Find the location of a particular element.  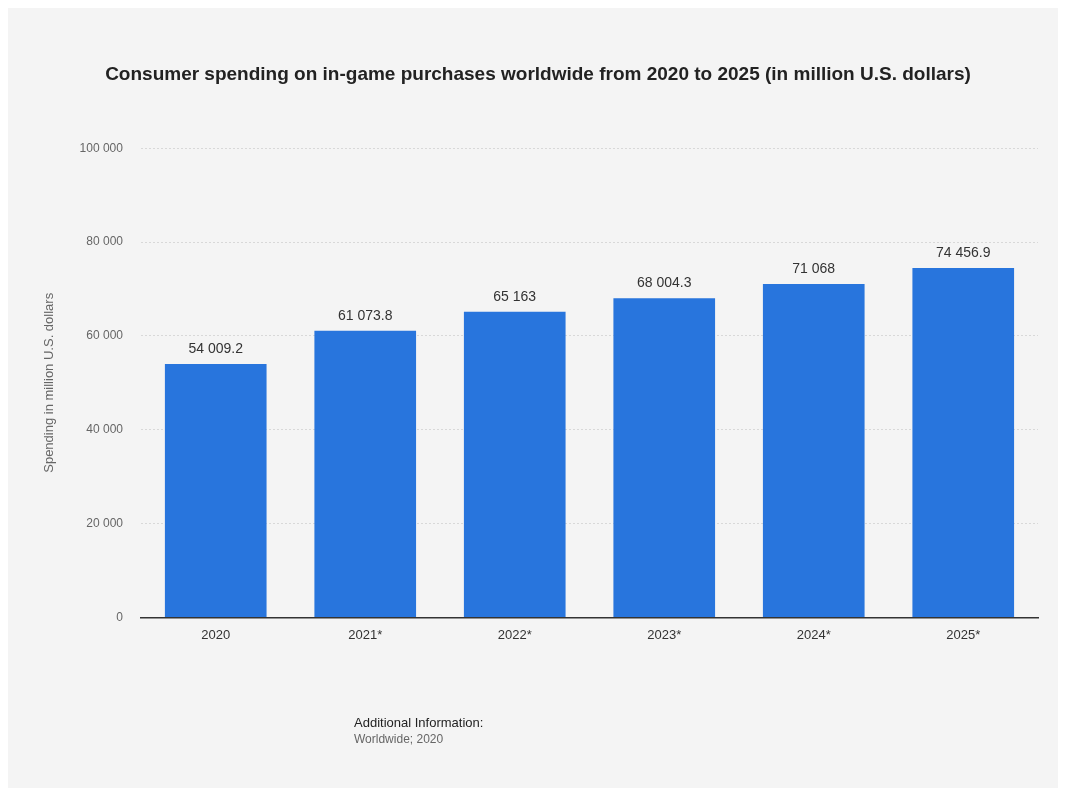

x-tick-label: 2023* is located at coordinates (664, 634).